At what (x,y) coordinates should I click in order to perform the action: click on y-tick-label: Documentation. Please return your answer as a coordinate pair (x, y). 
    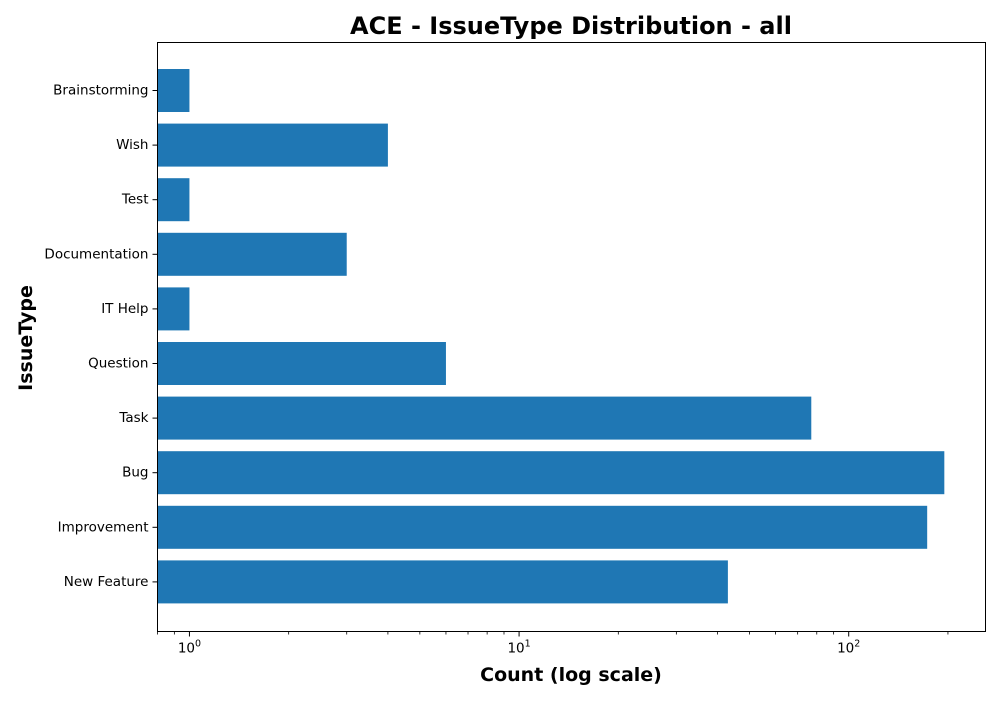
    Looking at the image, I should click on (96, 254).